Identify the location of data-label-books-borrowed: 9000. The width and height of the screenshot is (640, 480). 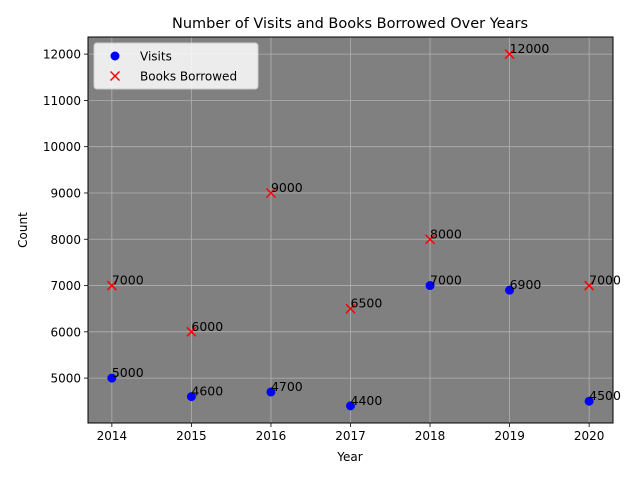
(287, 187).